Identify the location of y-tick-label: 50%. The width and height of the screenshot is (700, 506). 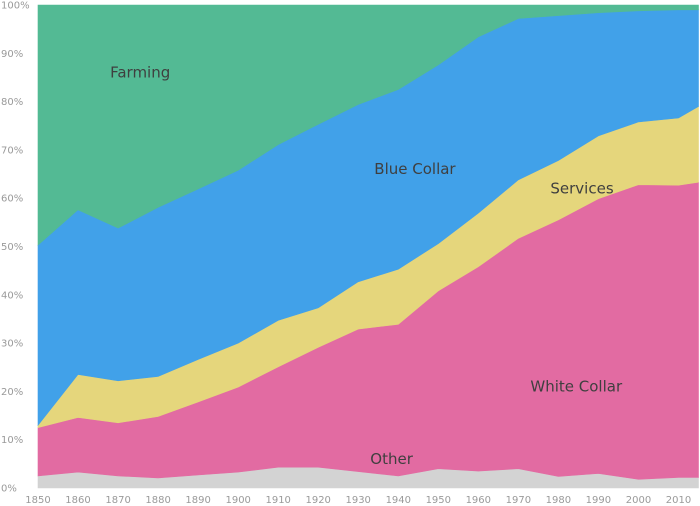
(12, 247).